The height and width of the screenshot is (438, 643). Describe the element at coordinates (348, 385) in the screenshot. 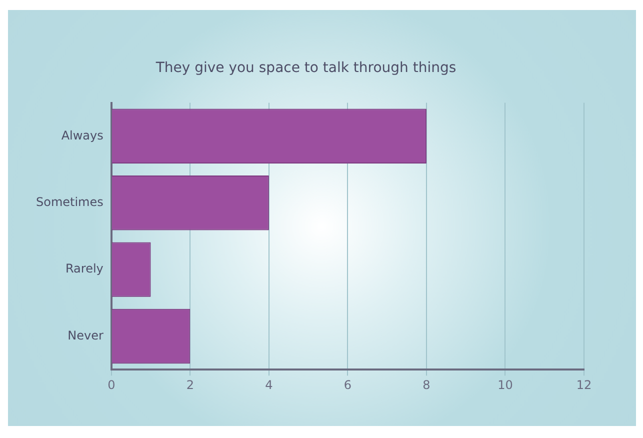

I see `x-tick-label: 6` at that location.